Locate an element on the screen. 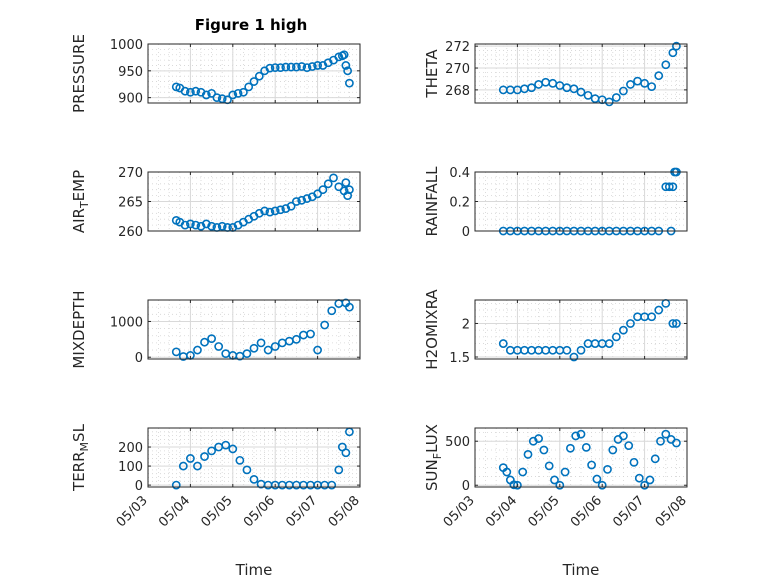  x-tick-label: 05/05 is located at coordinates (217, 511).